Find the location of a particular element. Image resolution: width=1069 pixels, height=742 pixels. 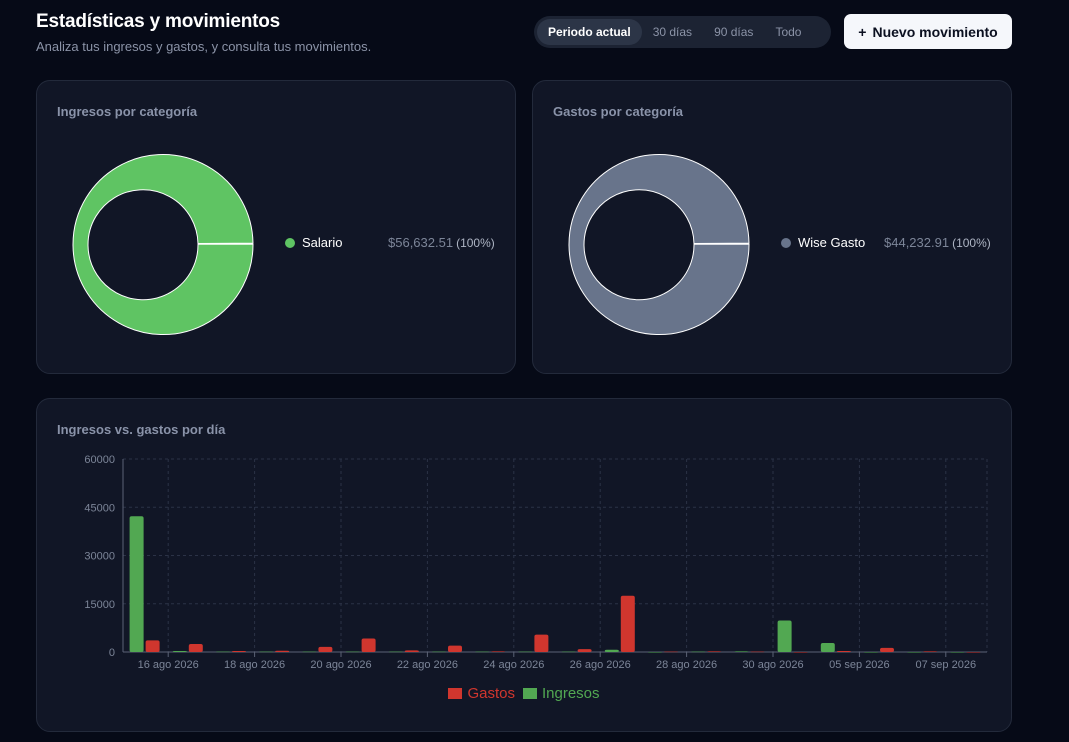

income-legend-value: $56,632.51 (100%) is located at coordinates (441, 242).